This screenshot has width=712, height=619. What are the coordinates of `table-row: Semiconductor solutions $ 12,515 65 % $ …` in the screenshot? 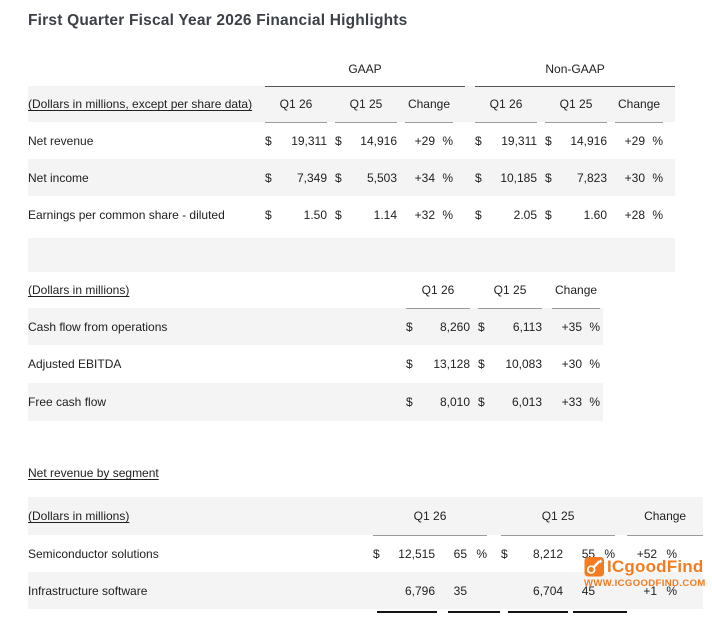 It's located at (365, 553).